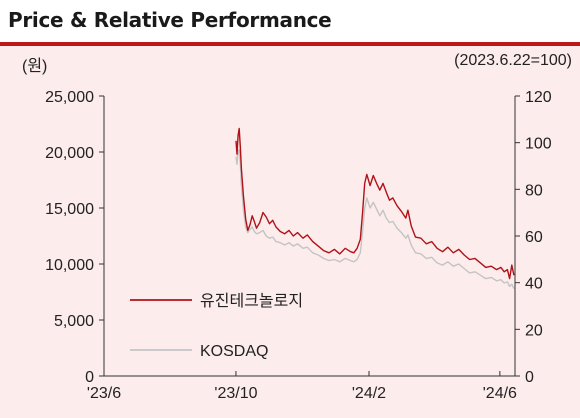 The image size is (580, 418). What do you see at coordinates (104, 393) in the screenshot?
I see `x-tick-label: '23/6` at bounding box center [104, 393].